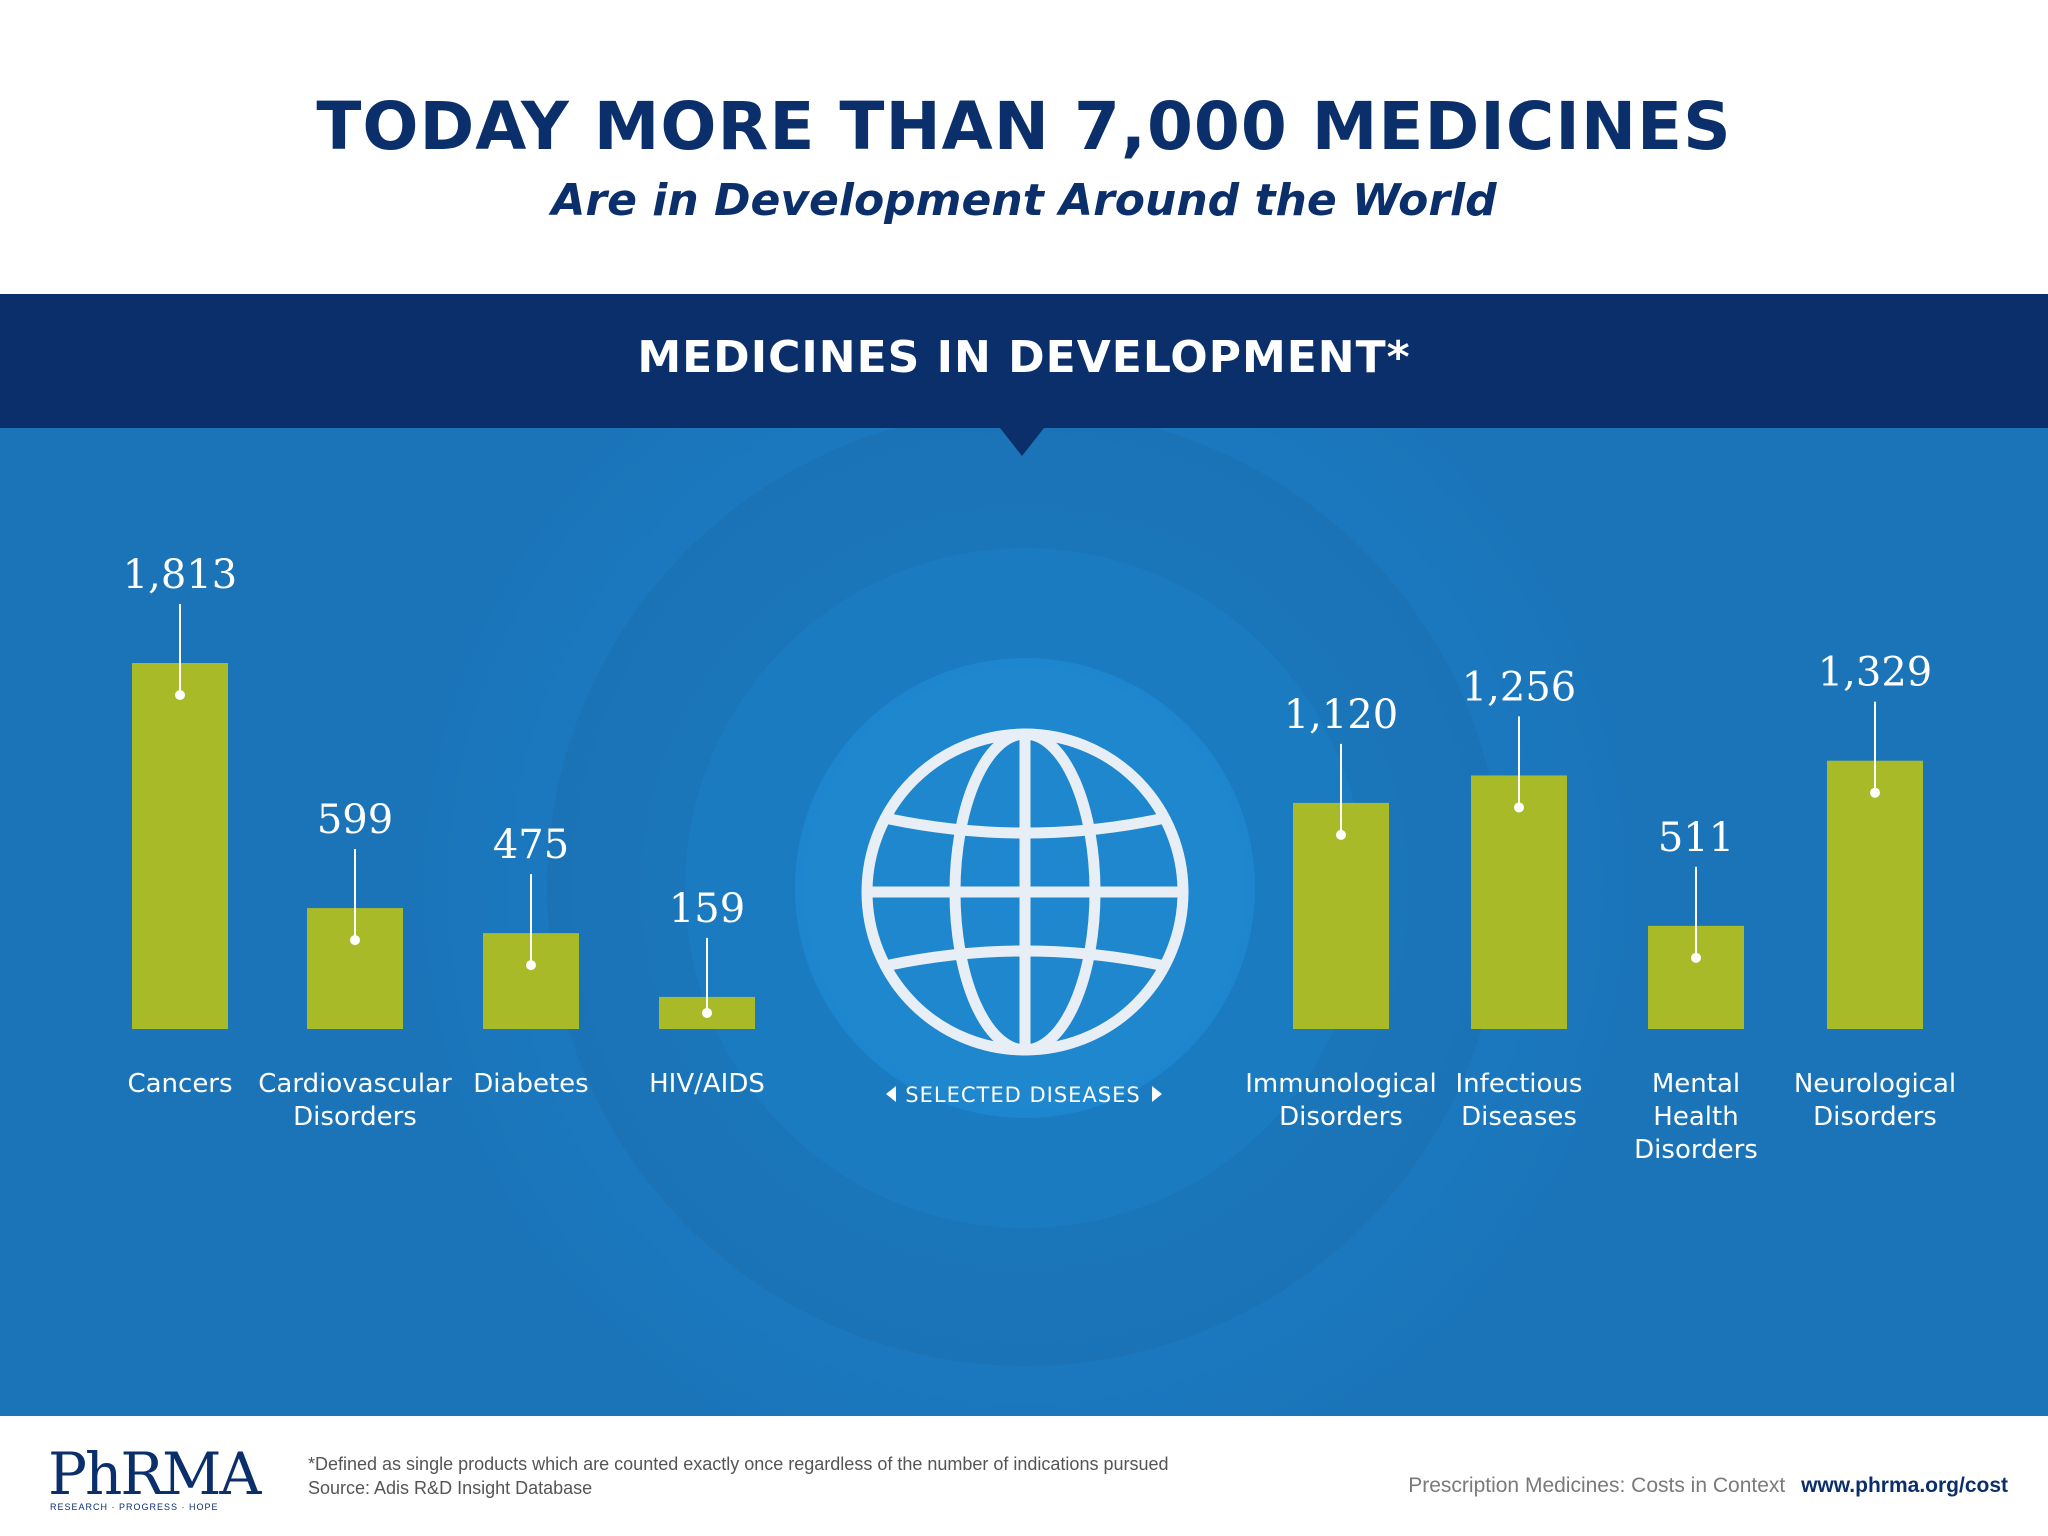 The height and width of the screenshot is (1536, 2048). Describe the element at coordinates (1024, 126) in the screenshot. I see `main-title: TODAY MORE THAN 7,000 MEDICINES` at that location.